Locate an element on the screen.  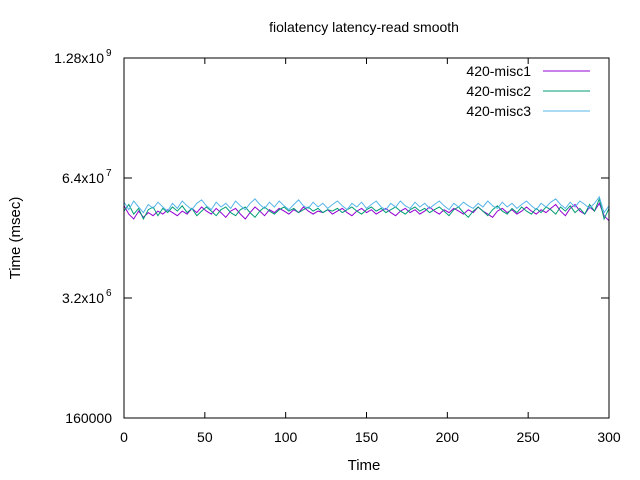
chart-title: fiolatency latency-read smooth is located at coordinates (364, 27).